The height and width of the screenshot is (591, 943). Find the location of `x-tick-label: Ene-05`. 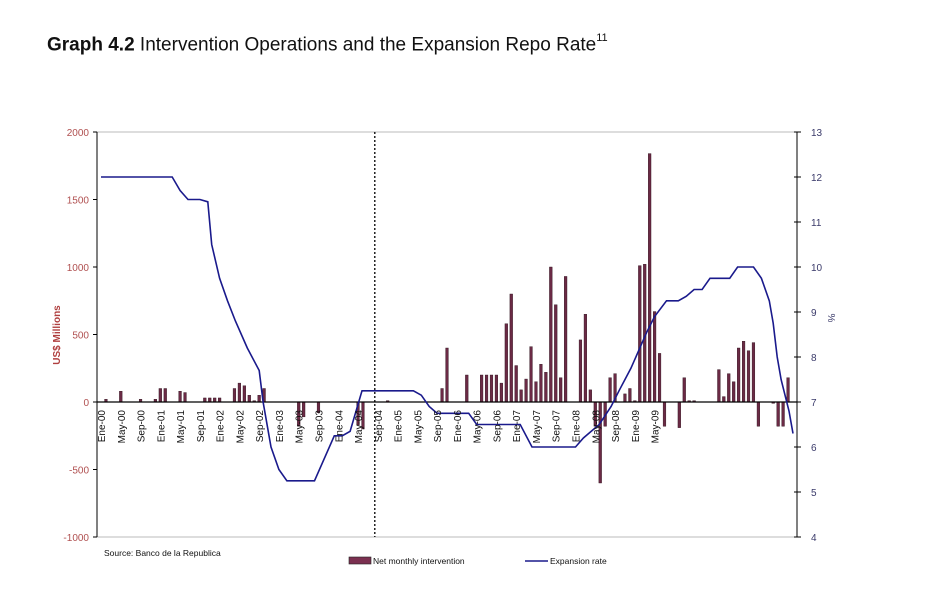

x-tick-label: Ene-05 is located at coordinates (399, 426).